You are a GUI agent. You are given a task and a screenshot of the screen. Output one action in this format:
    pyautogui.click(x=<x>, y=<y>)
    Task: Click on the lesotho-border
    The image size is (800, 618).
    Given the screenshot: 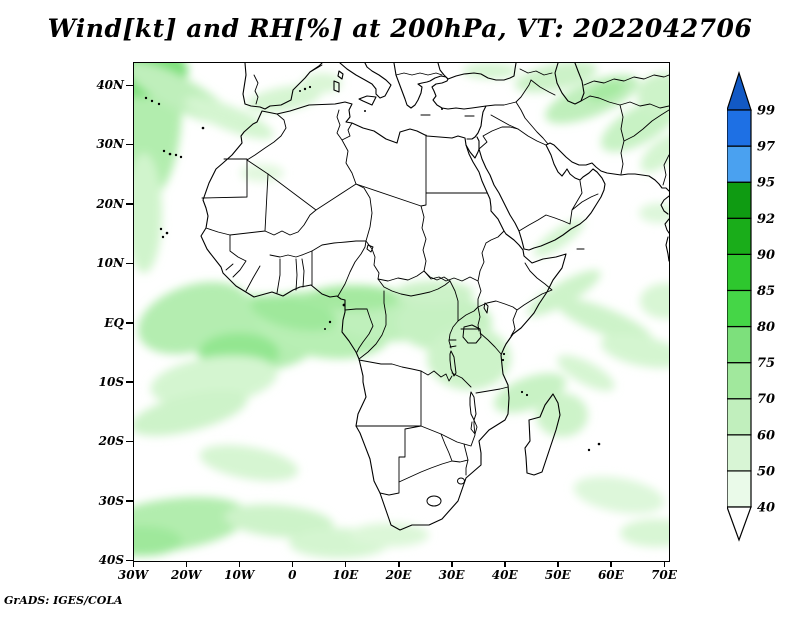 What is the action you would take?
    pyautogui.click(x=434, y=501)
    